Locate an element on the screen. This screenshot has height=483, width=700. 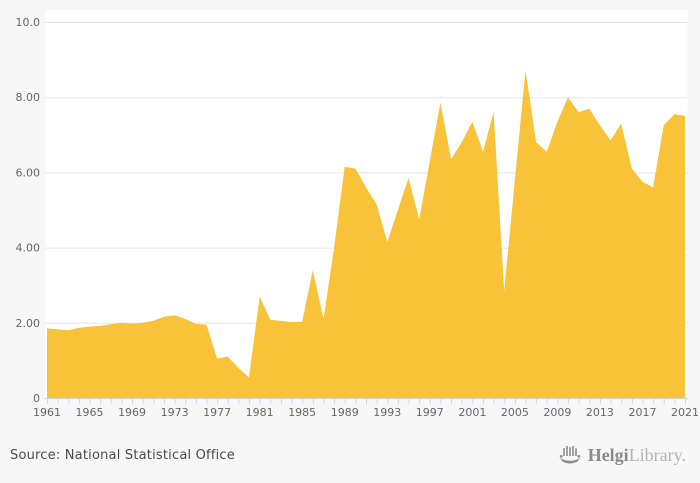
svg-text: 2.00 is located at coordinates (28, 323).